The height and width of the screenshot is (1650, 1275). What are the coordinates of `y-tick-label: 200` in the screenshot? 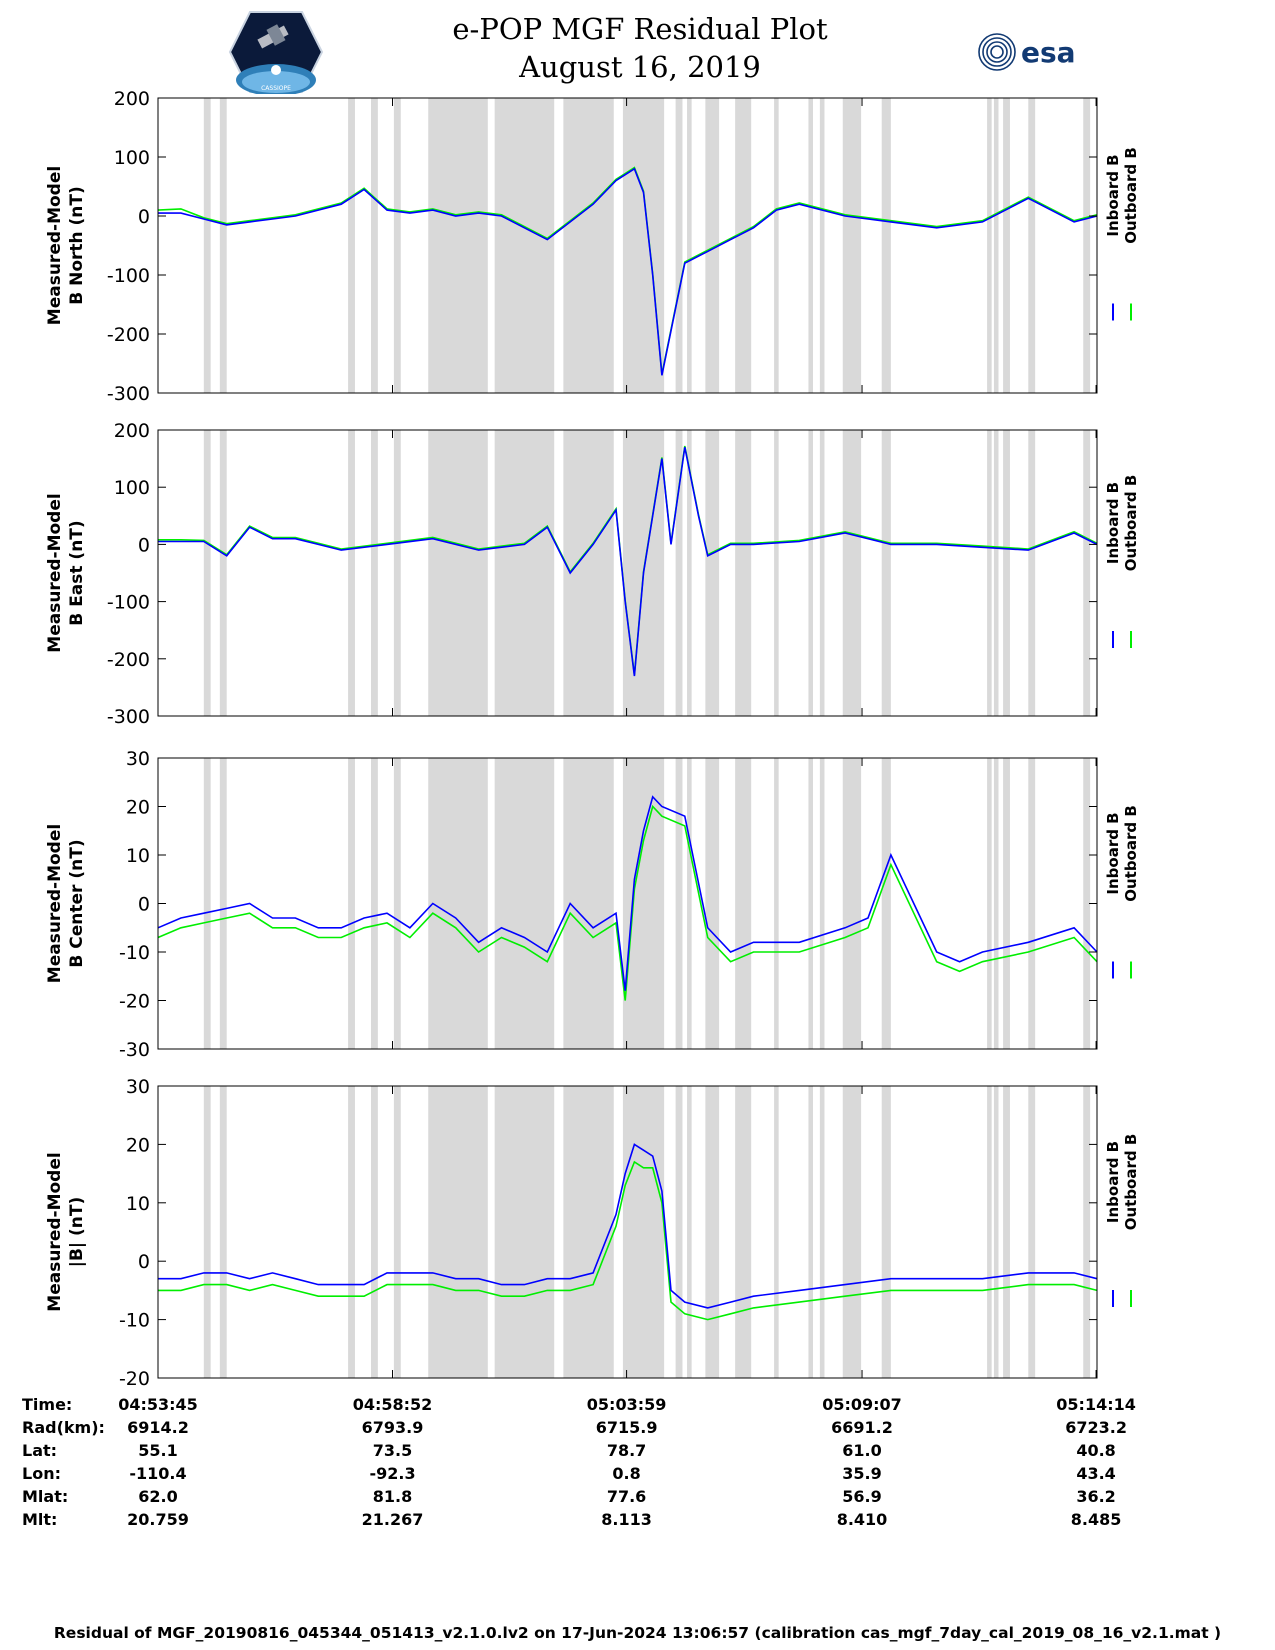 It's located at (132, 431).